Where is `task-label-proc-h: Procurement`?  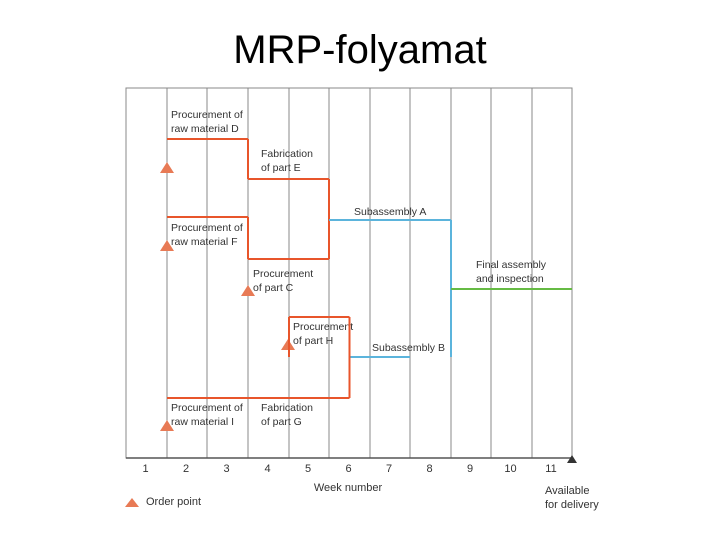
task-label-proc-h: Procurement is located at coordinates (323, 327).